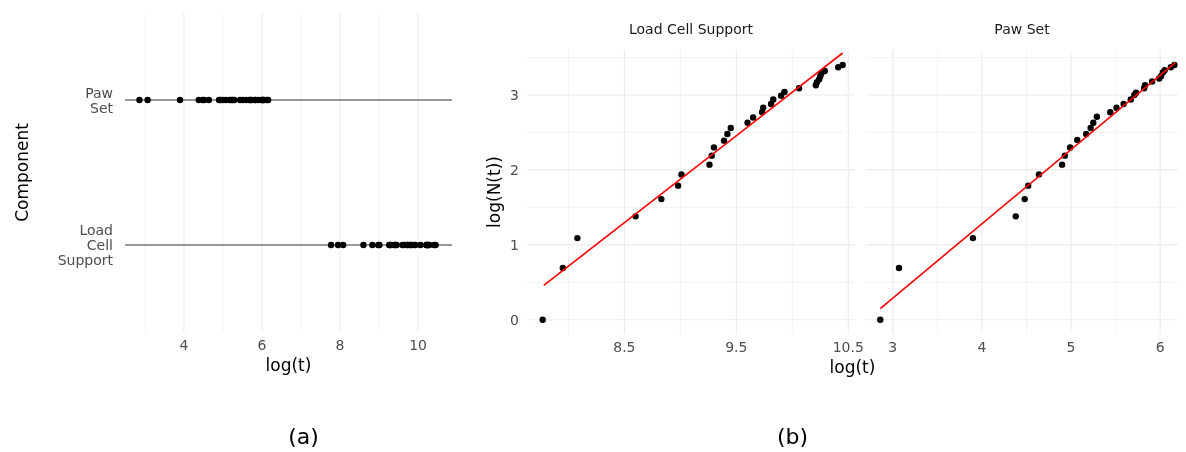 The width and height of the screenshot is (1186, 452). What do you see at coordinates (792, 436) in the screenshot?
I see `text: (b)` at bounding box center [792, 436].